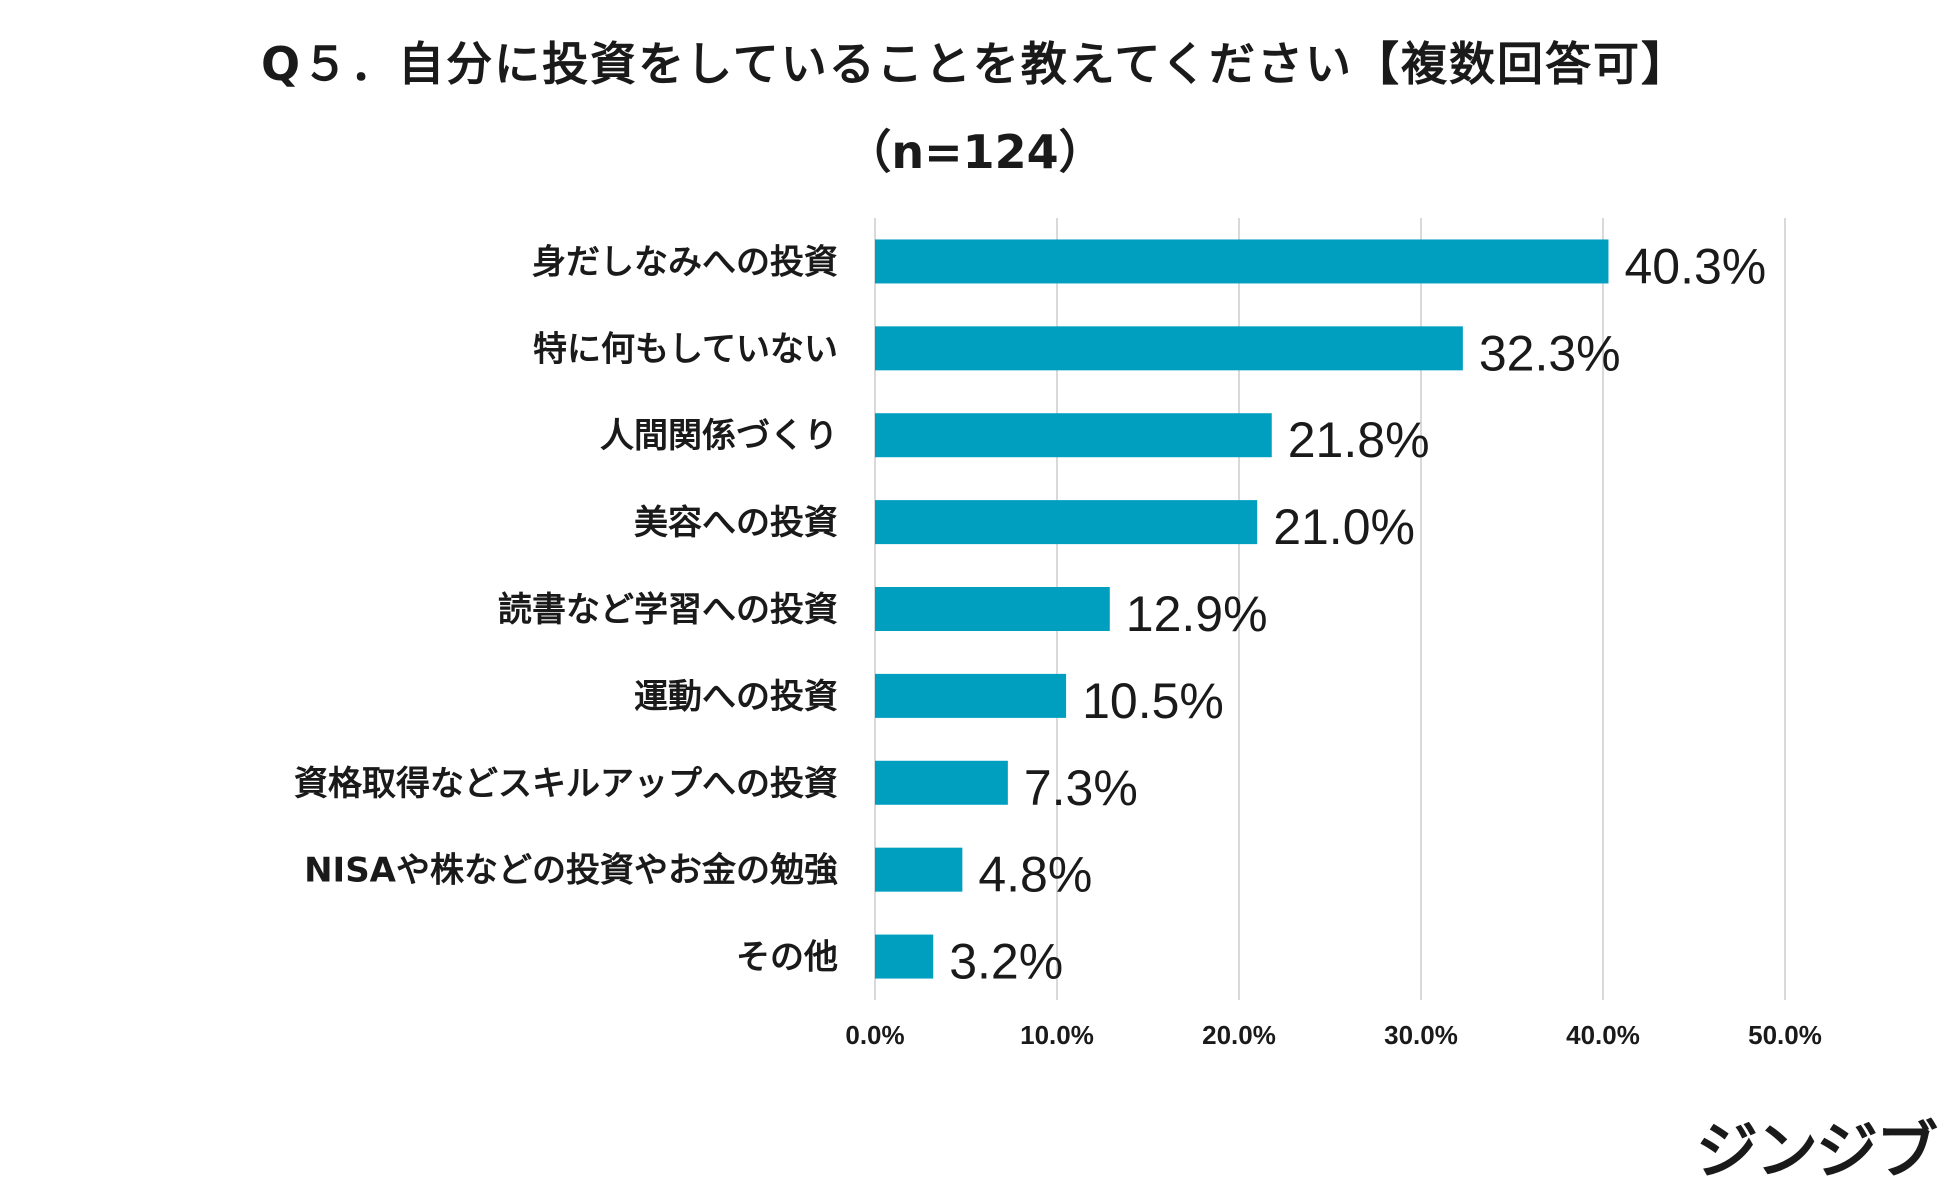 The height and width of the screenshot is (1204, 1950). Describe the element at coordinates (571, 871) in the screenshot. I see `category-label: NISAや株などの投資やお金の勉強` at that location.